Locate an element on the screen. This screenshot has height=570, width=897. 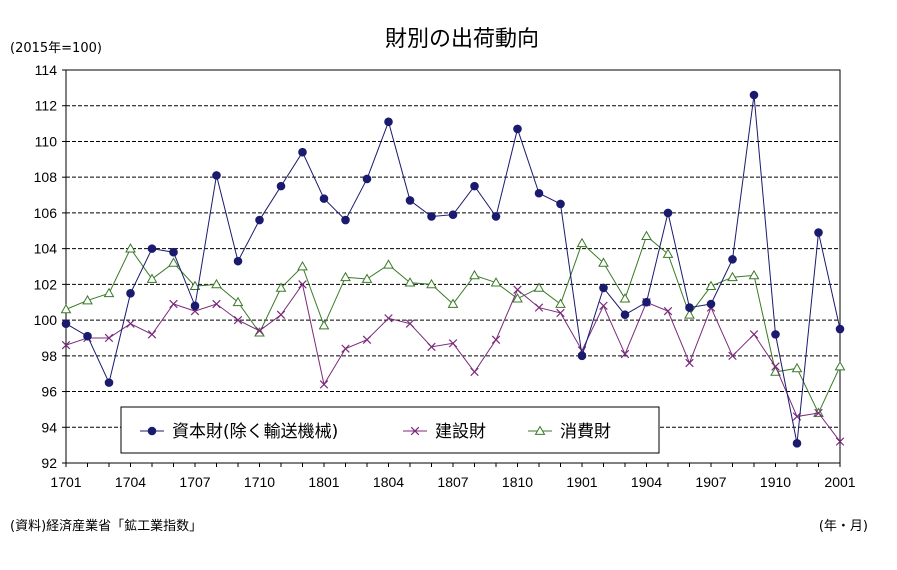
legend-box is located at coordinates (390, 430).